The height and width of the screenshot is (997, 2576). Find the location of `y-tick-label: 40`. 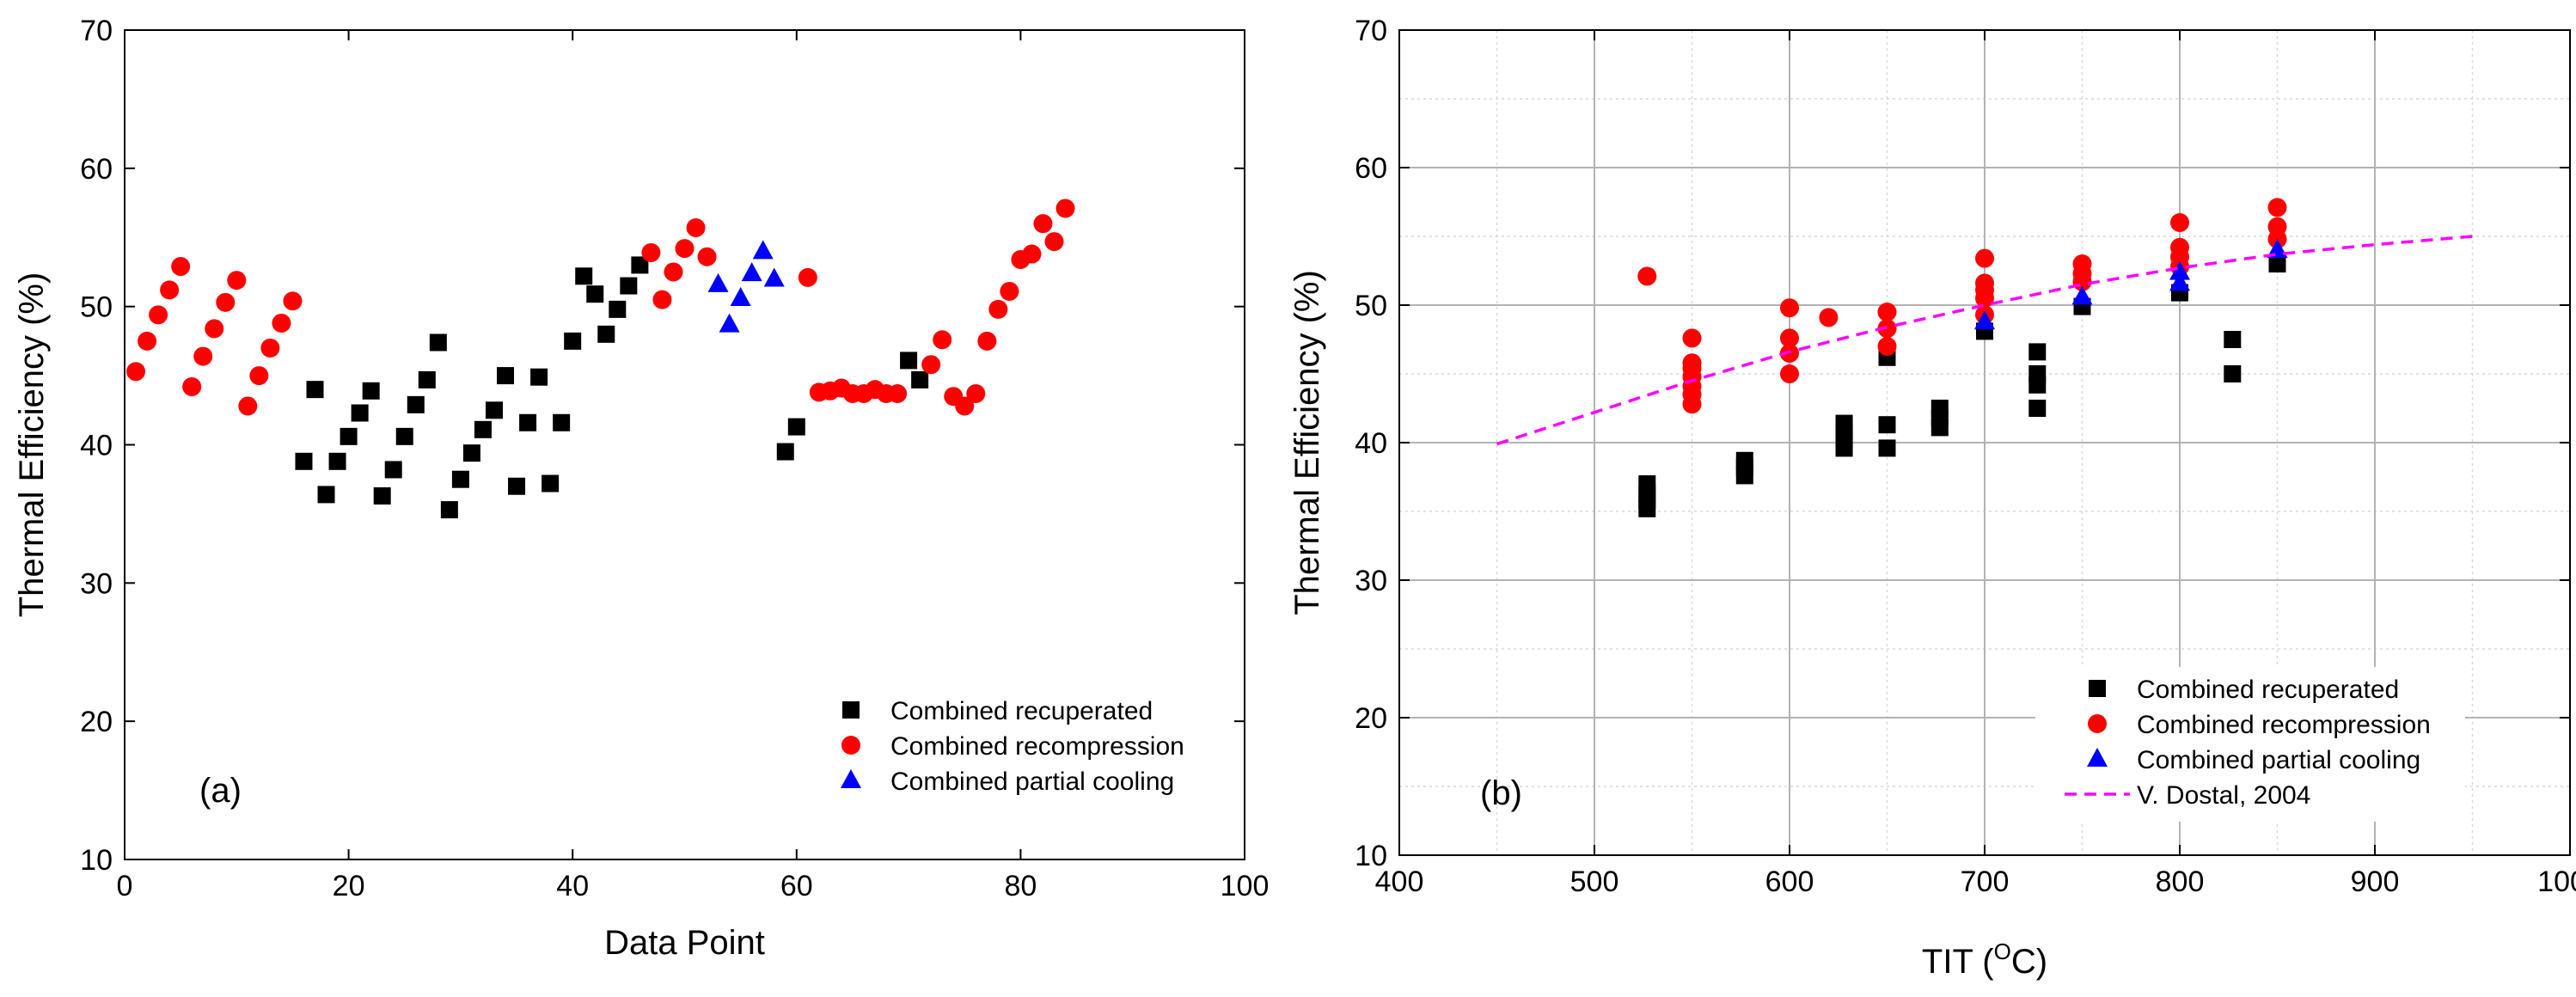

y-tick-label: 40 is located at coordinates (1371, 443).